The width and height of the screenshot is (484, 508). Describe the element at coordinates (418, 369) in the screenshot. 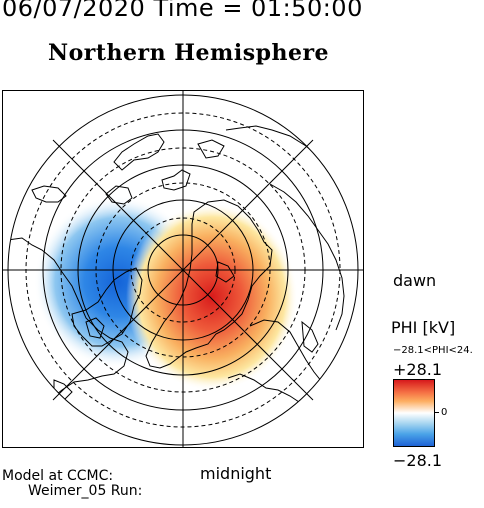

I see `colorbar-max-label: +28.1` at that location.